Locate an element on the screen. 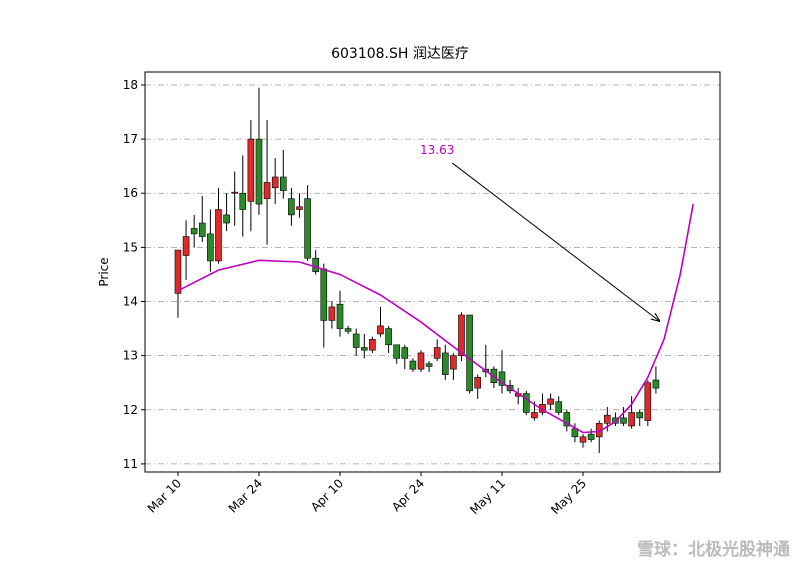 The height and width of the screenshot is (575, 800). watermark: 雪球：北极光股神通 is located at coordinates (713, 549).